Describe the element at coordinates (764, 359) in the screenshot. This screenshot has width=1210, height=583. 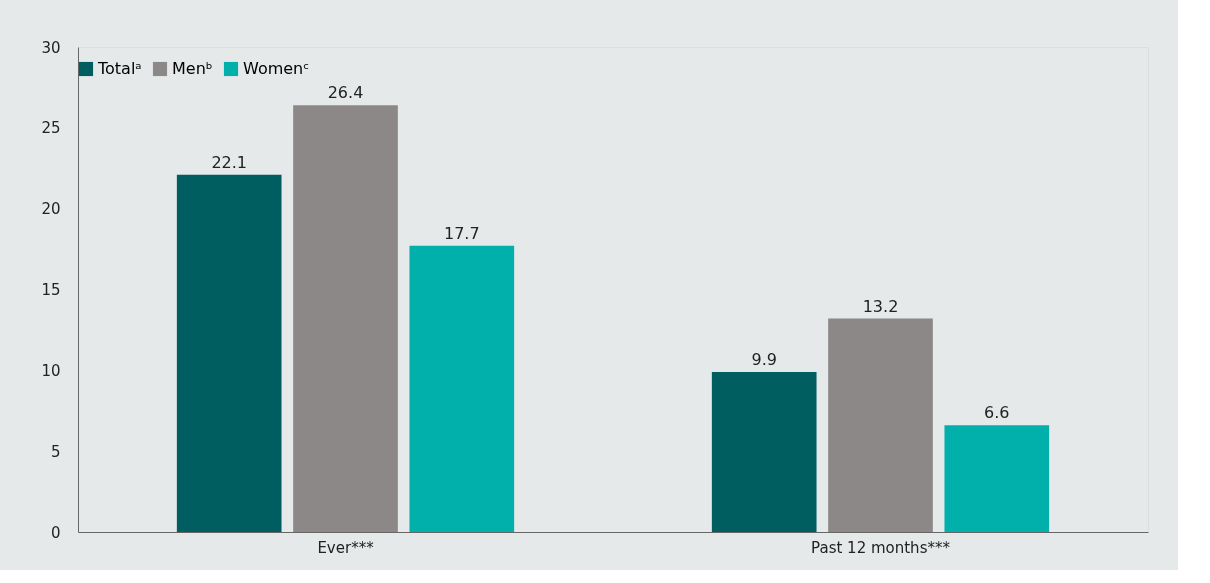
I see `data-label: 9.9` at that location.